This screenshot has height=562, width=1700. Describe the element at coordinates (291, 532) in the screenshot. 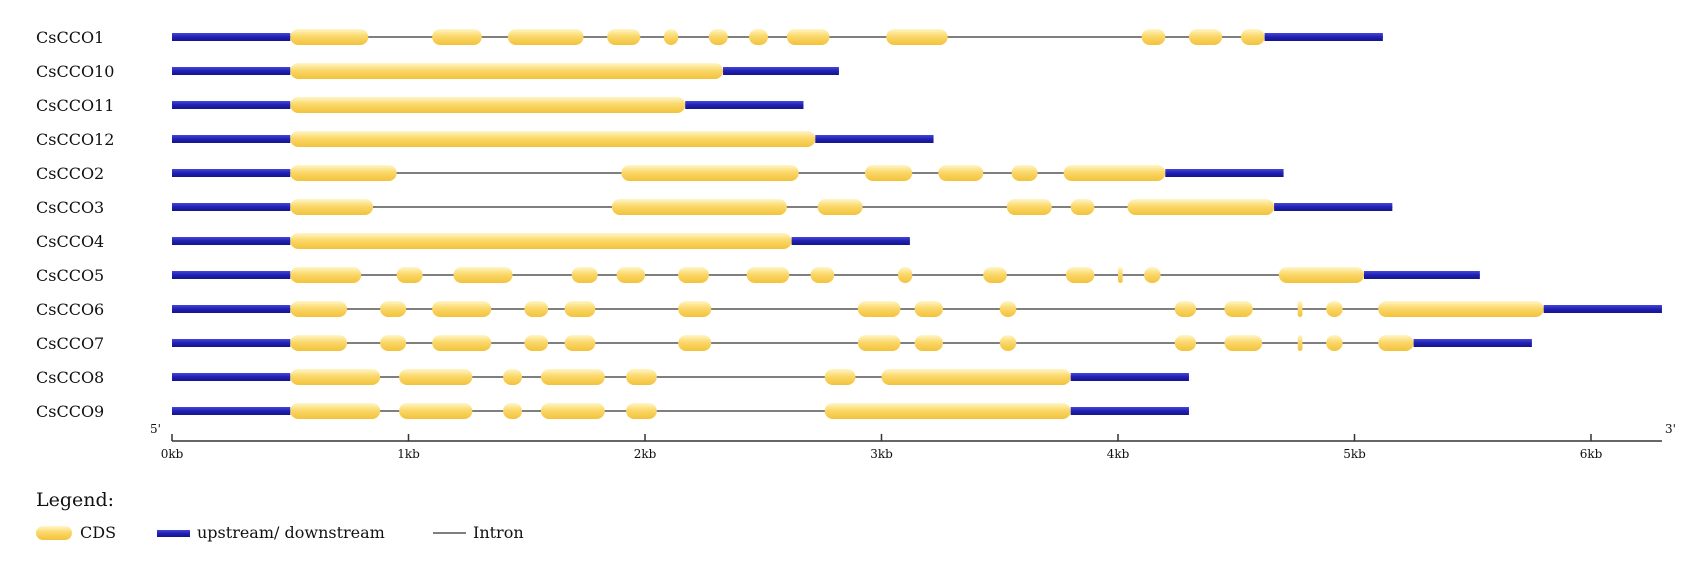

I see `legend-utr-label: upstream/ downstream` at that location.